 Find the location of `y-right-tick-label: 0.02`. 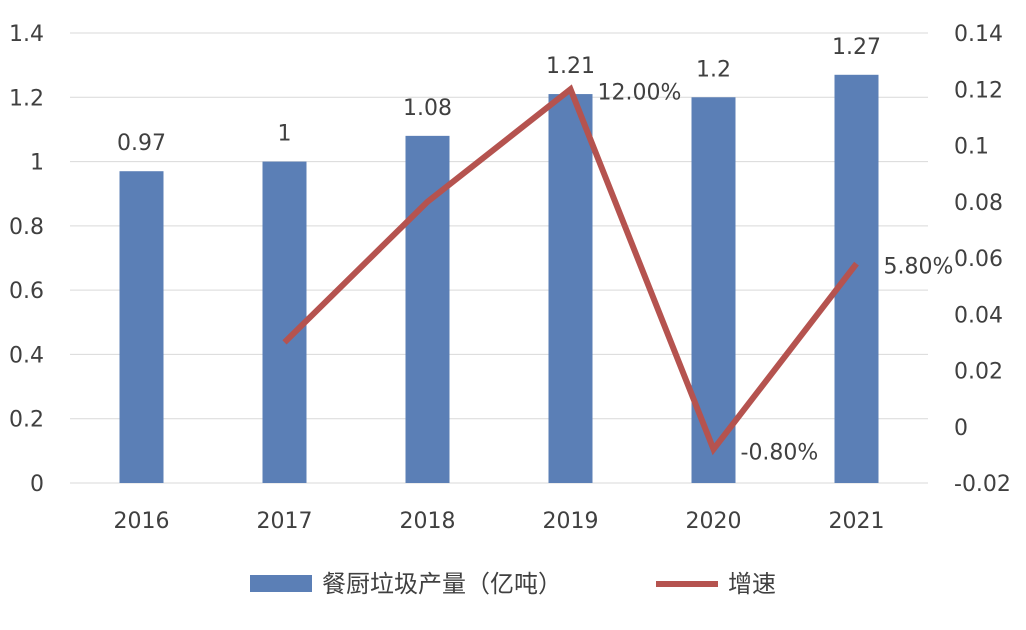

y-right-tick-label: 0.02 is located at coordinates (978, 372).